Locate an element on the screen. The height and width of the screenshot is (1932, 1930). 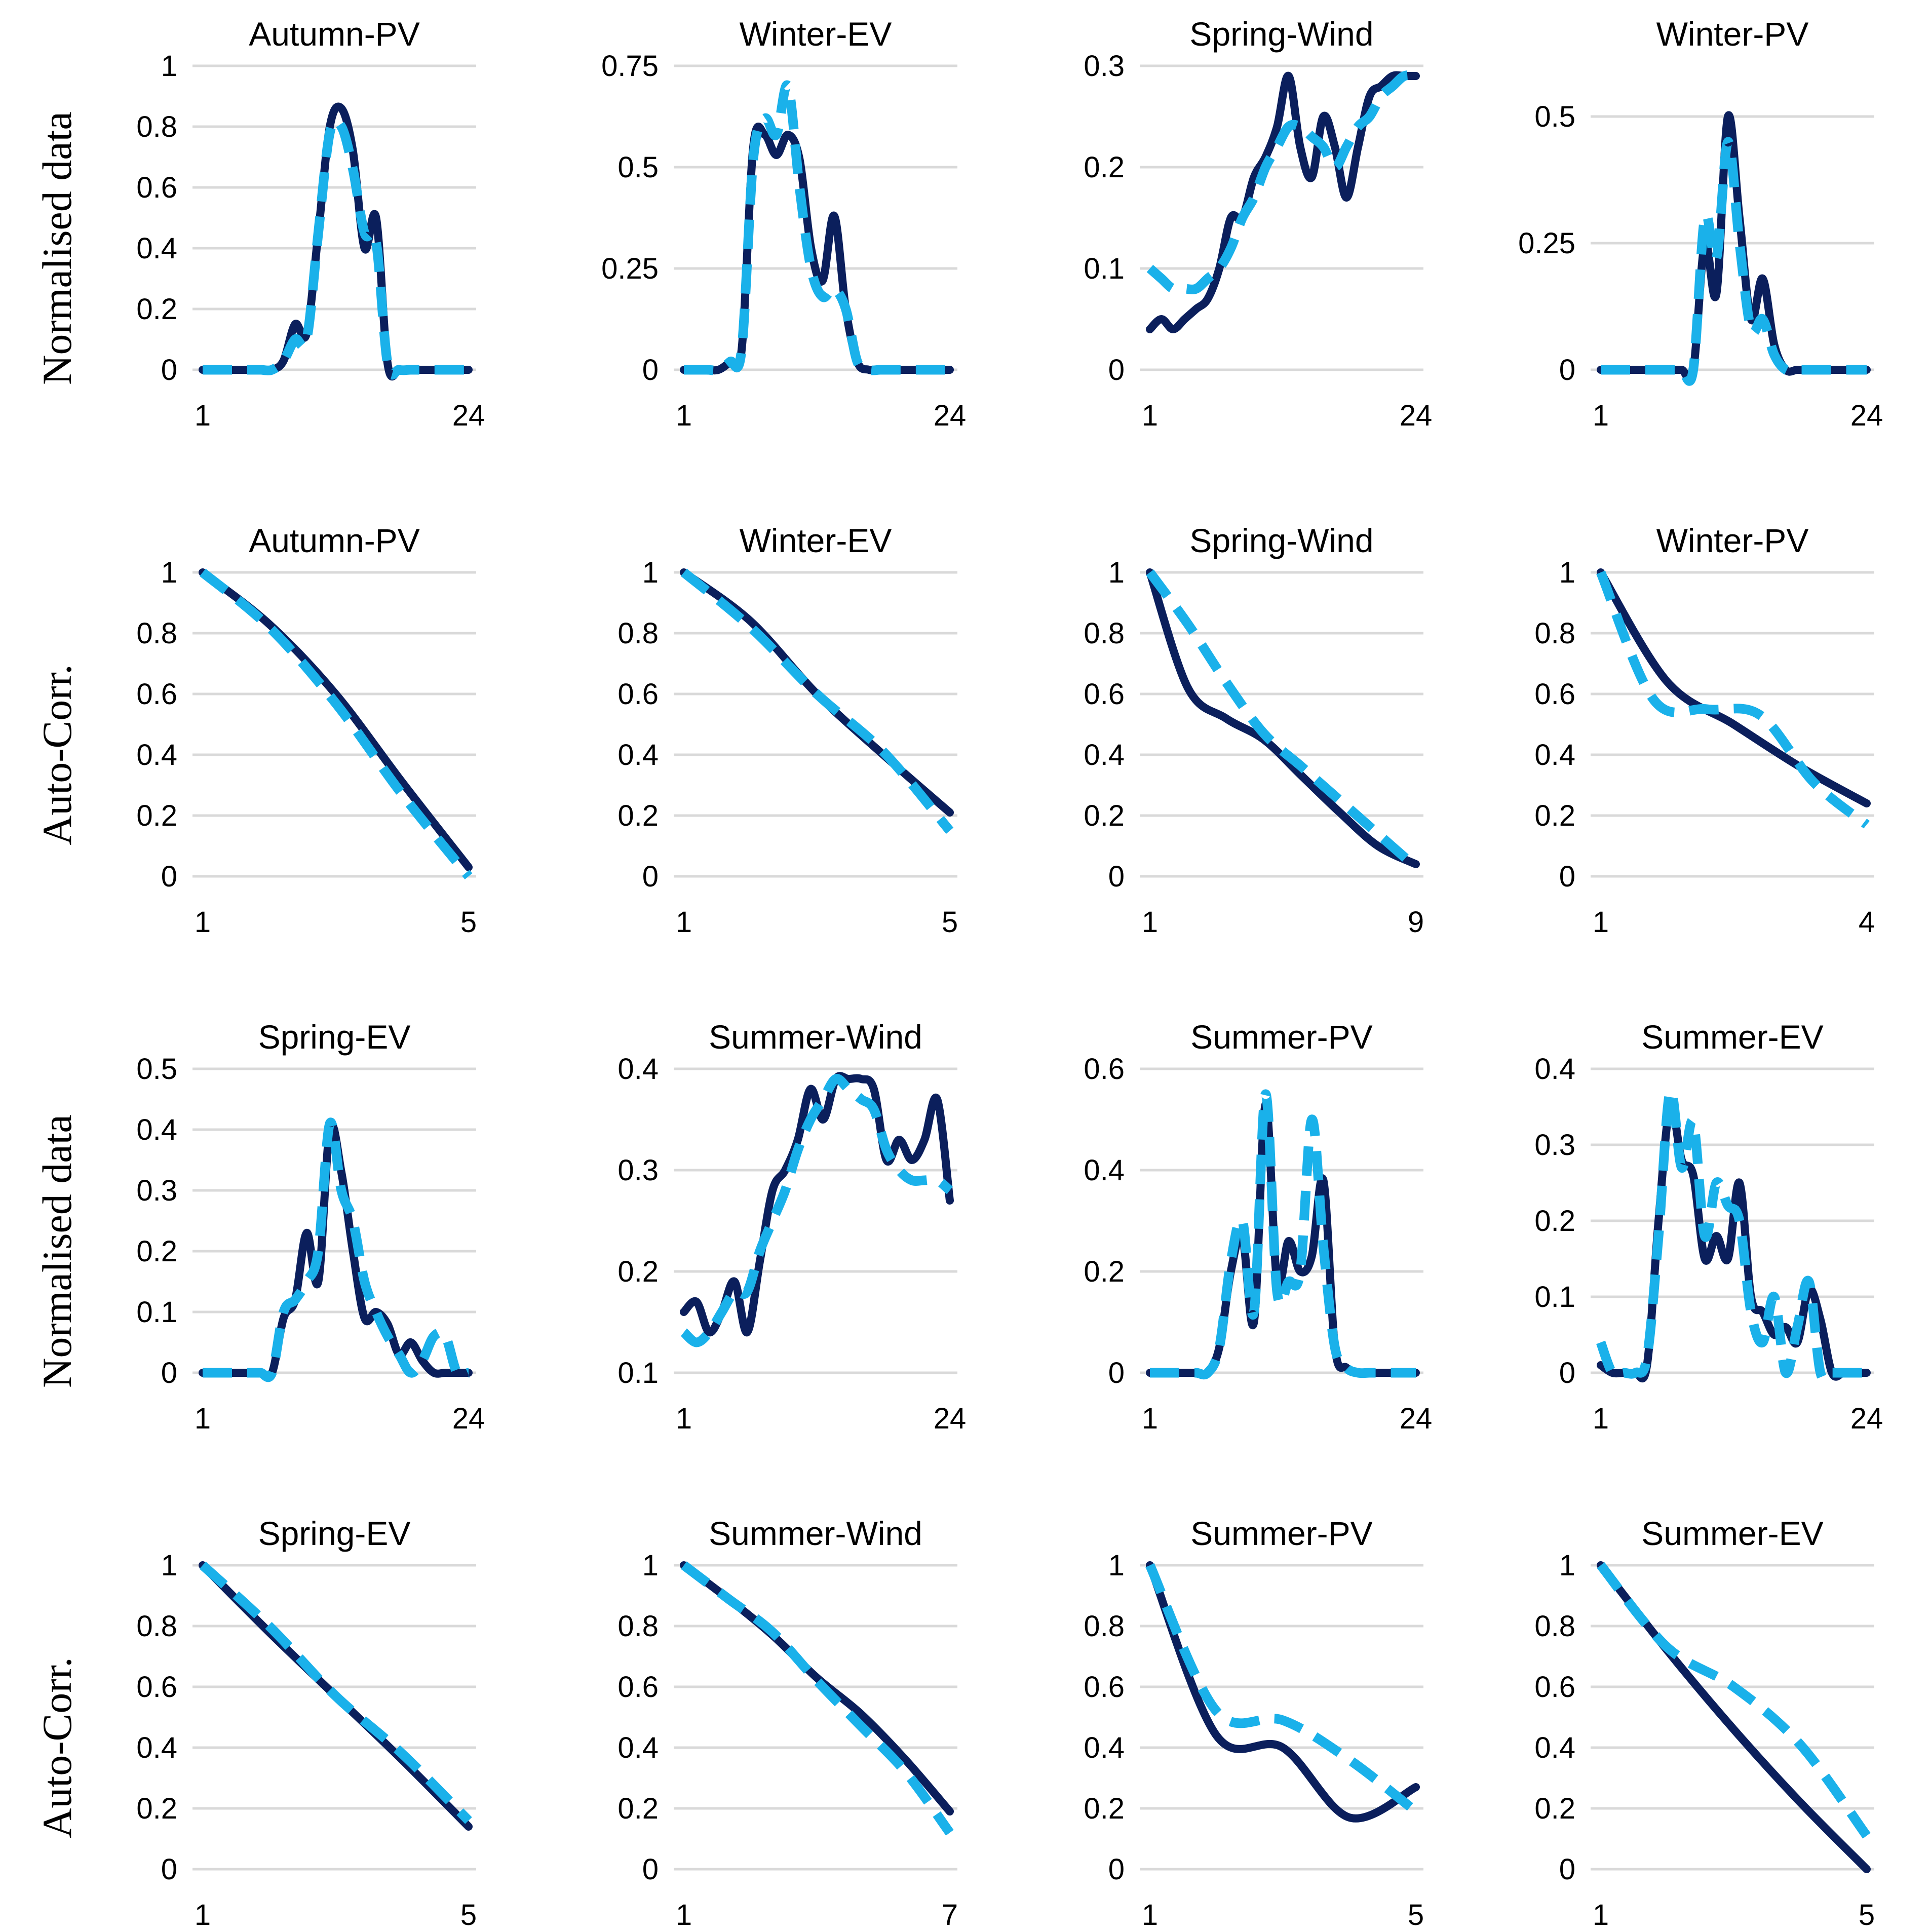
chart-panel: Summer-PV 0 0.2 0.4 0.6 1 24 is located at coordinates (1258, 1226).